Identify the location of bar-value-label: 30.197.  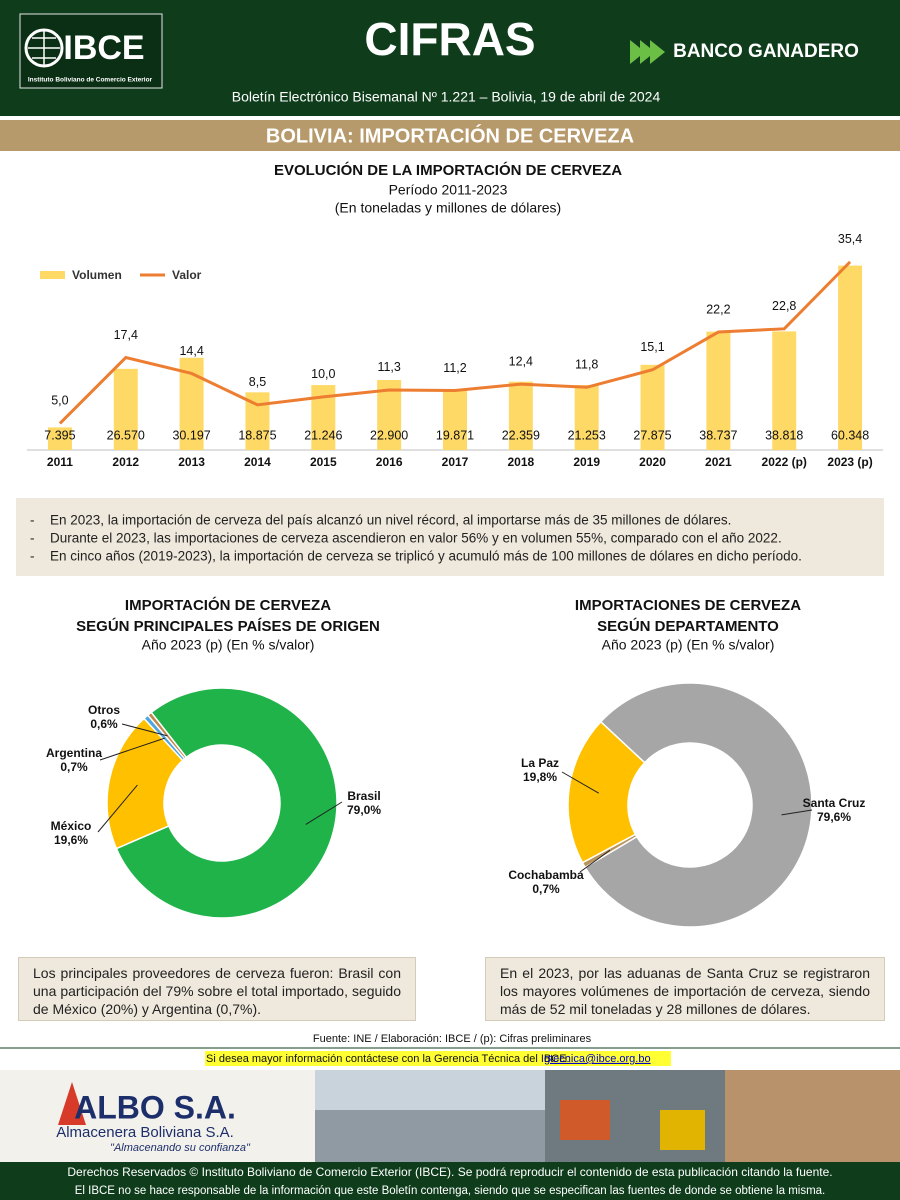
(191, 435).